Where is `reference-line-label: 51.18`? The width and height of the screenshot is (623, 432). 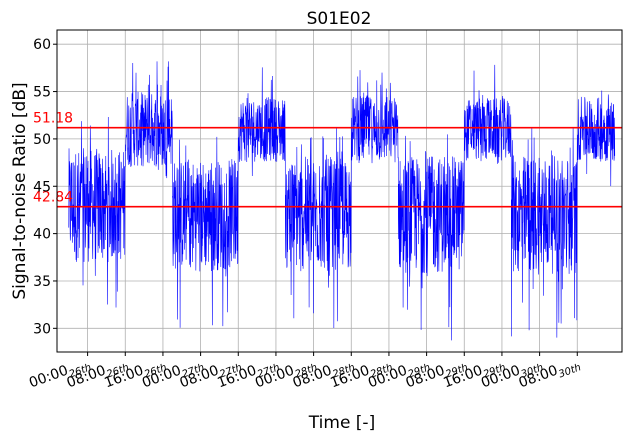
reference-line-label: 51.18 is located at coordinates (53, 119).